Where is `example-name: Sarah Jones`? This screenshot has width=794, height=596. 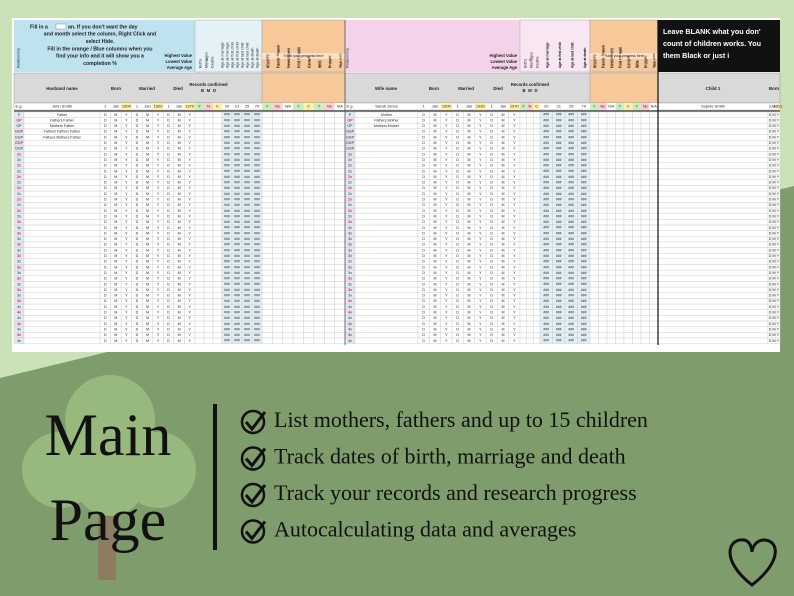 example-name: Sarah Jones is located at coordinates (386, 106).